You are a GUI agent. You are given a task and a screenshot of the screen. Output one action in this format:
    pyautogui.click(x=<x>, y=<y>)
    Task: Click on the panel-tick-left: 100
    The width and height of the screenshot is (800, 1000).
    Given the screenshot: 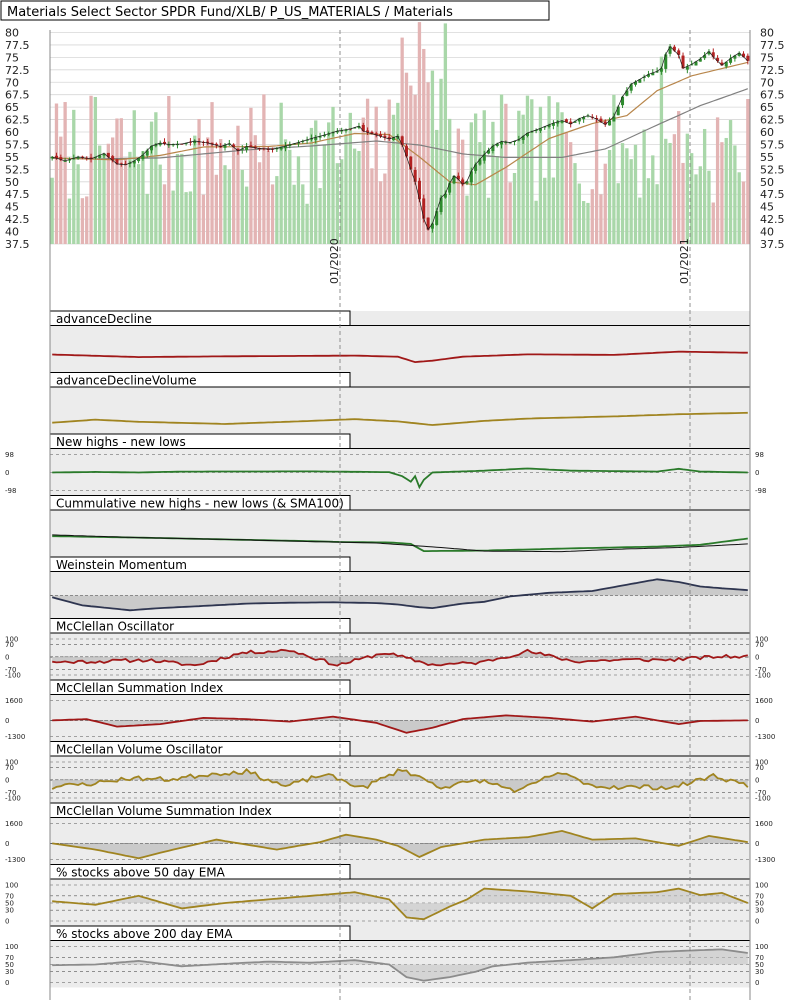 What is the action you would take?
    pyautogui.click(x=11, y=763)
    